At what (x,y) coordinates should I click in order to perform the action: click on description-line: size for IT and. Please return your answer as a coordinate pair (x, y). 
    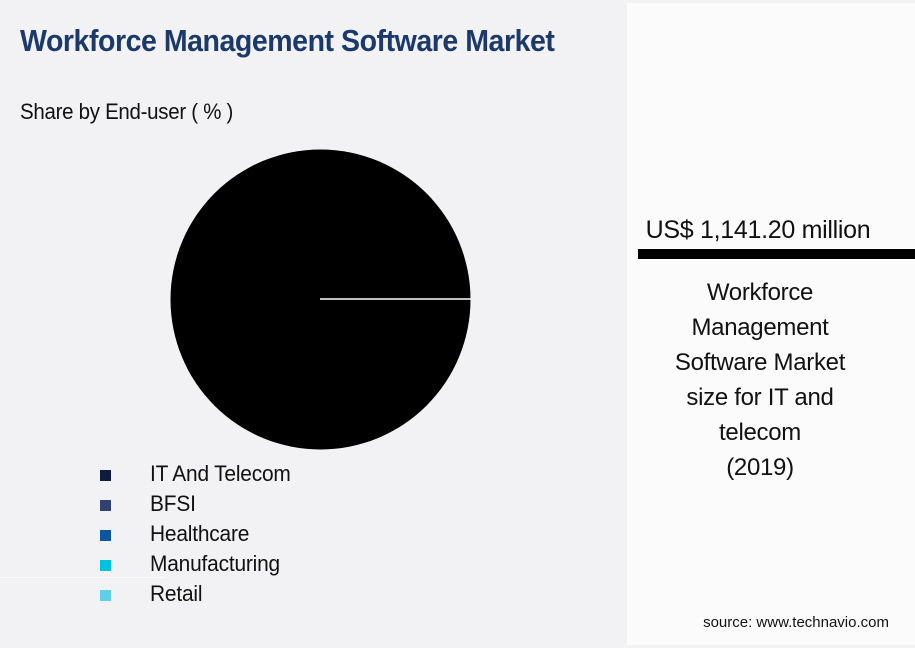
    Looking at the image, I should click on (760, 397).